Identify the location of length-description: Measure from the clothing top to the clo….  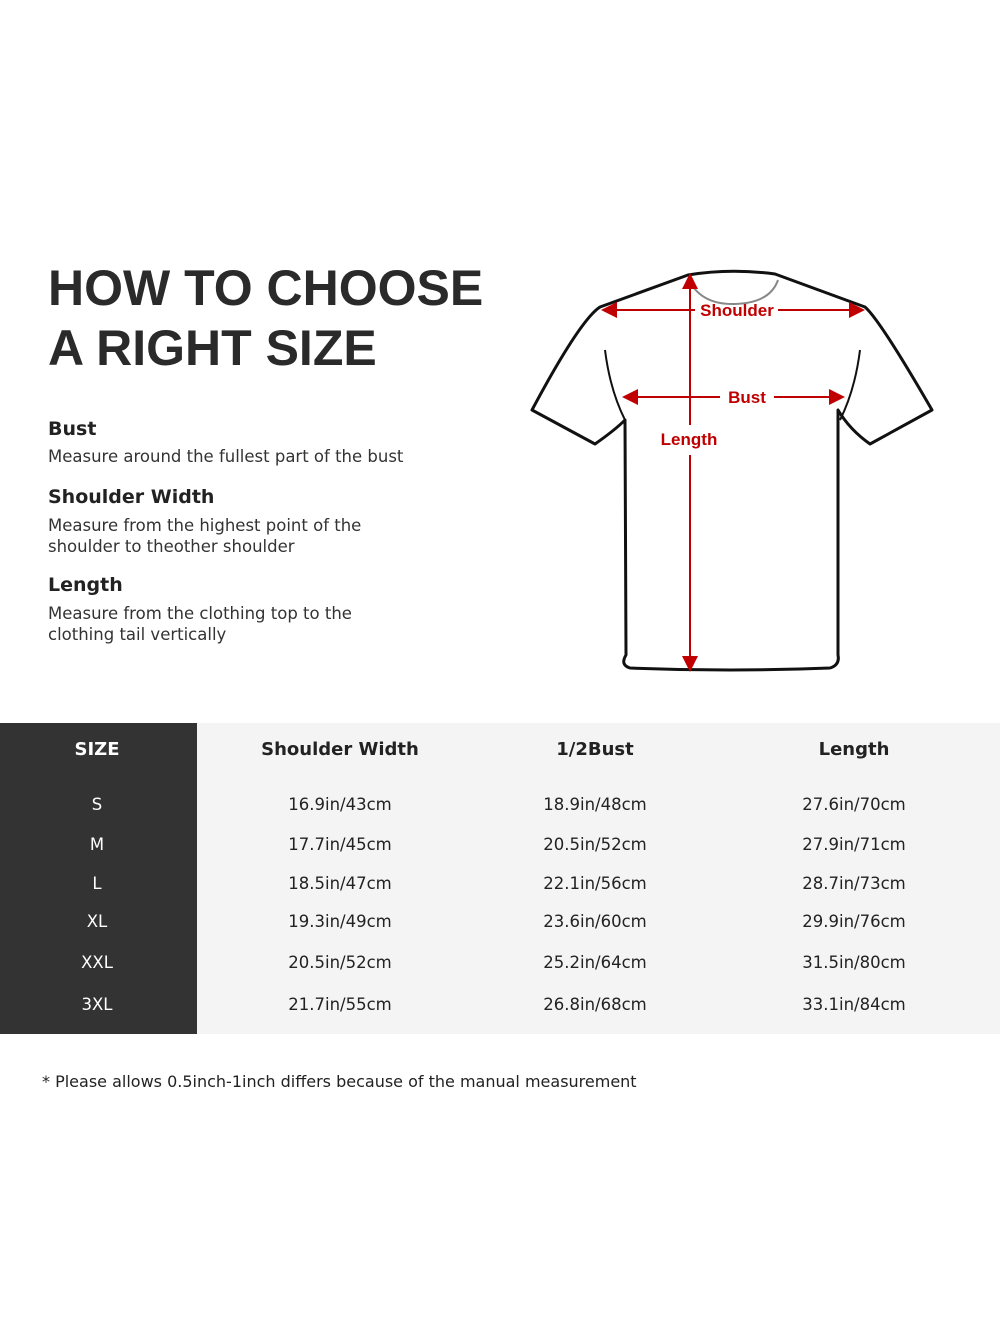
(200, 624).